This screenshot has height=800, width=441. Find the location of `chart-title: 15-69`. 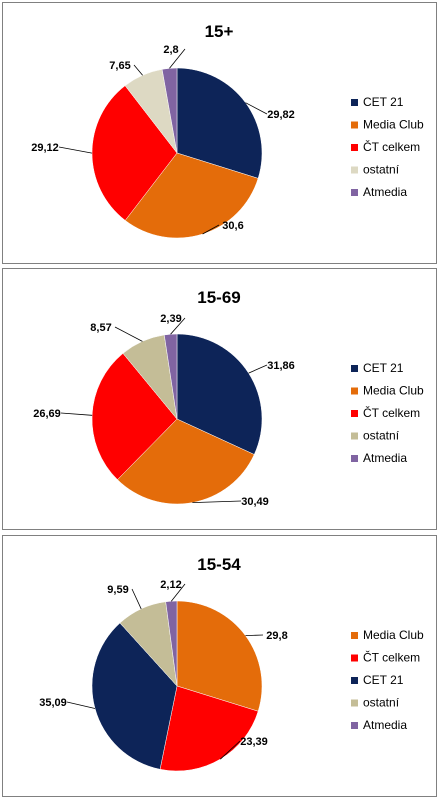

chart-title: 15-69 is located at coordinates (218, 297).